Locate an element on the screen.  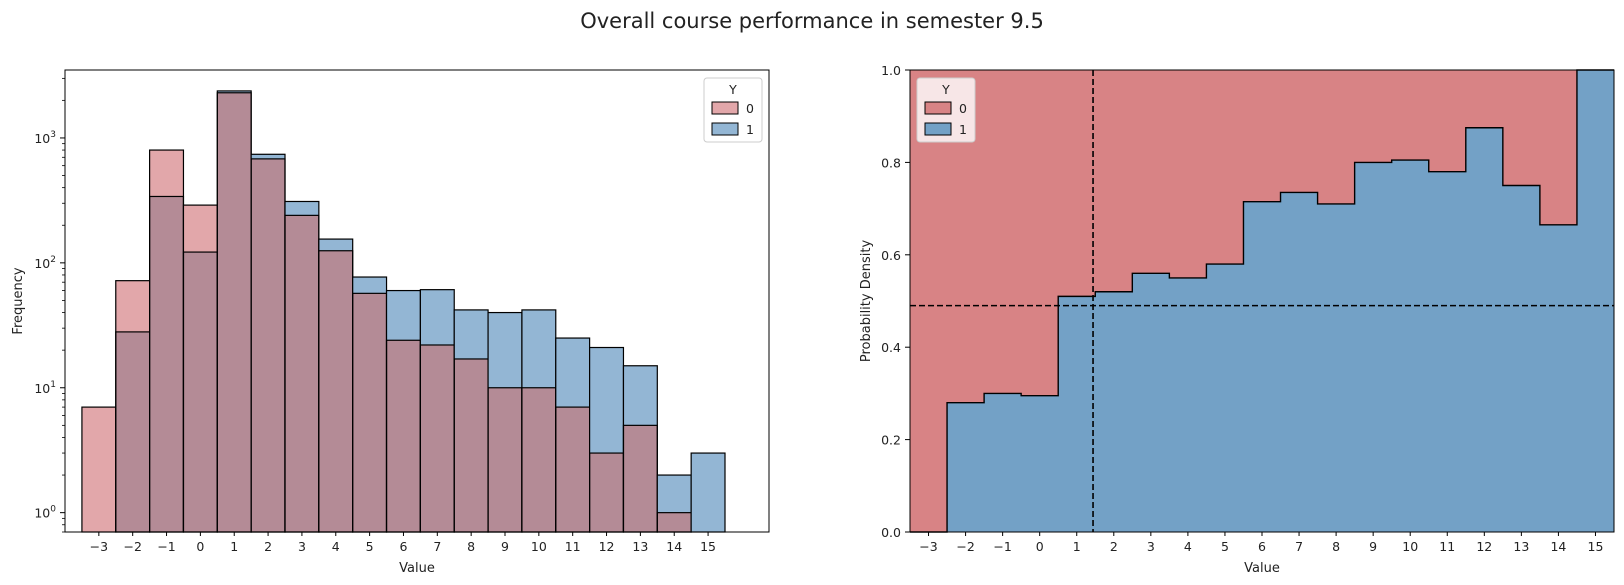
probability-legend: Y0 1 is located at coordinates (946, 110).